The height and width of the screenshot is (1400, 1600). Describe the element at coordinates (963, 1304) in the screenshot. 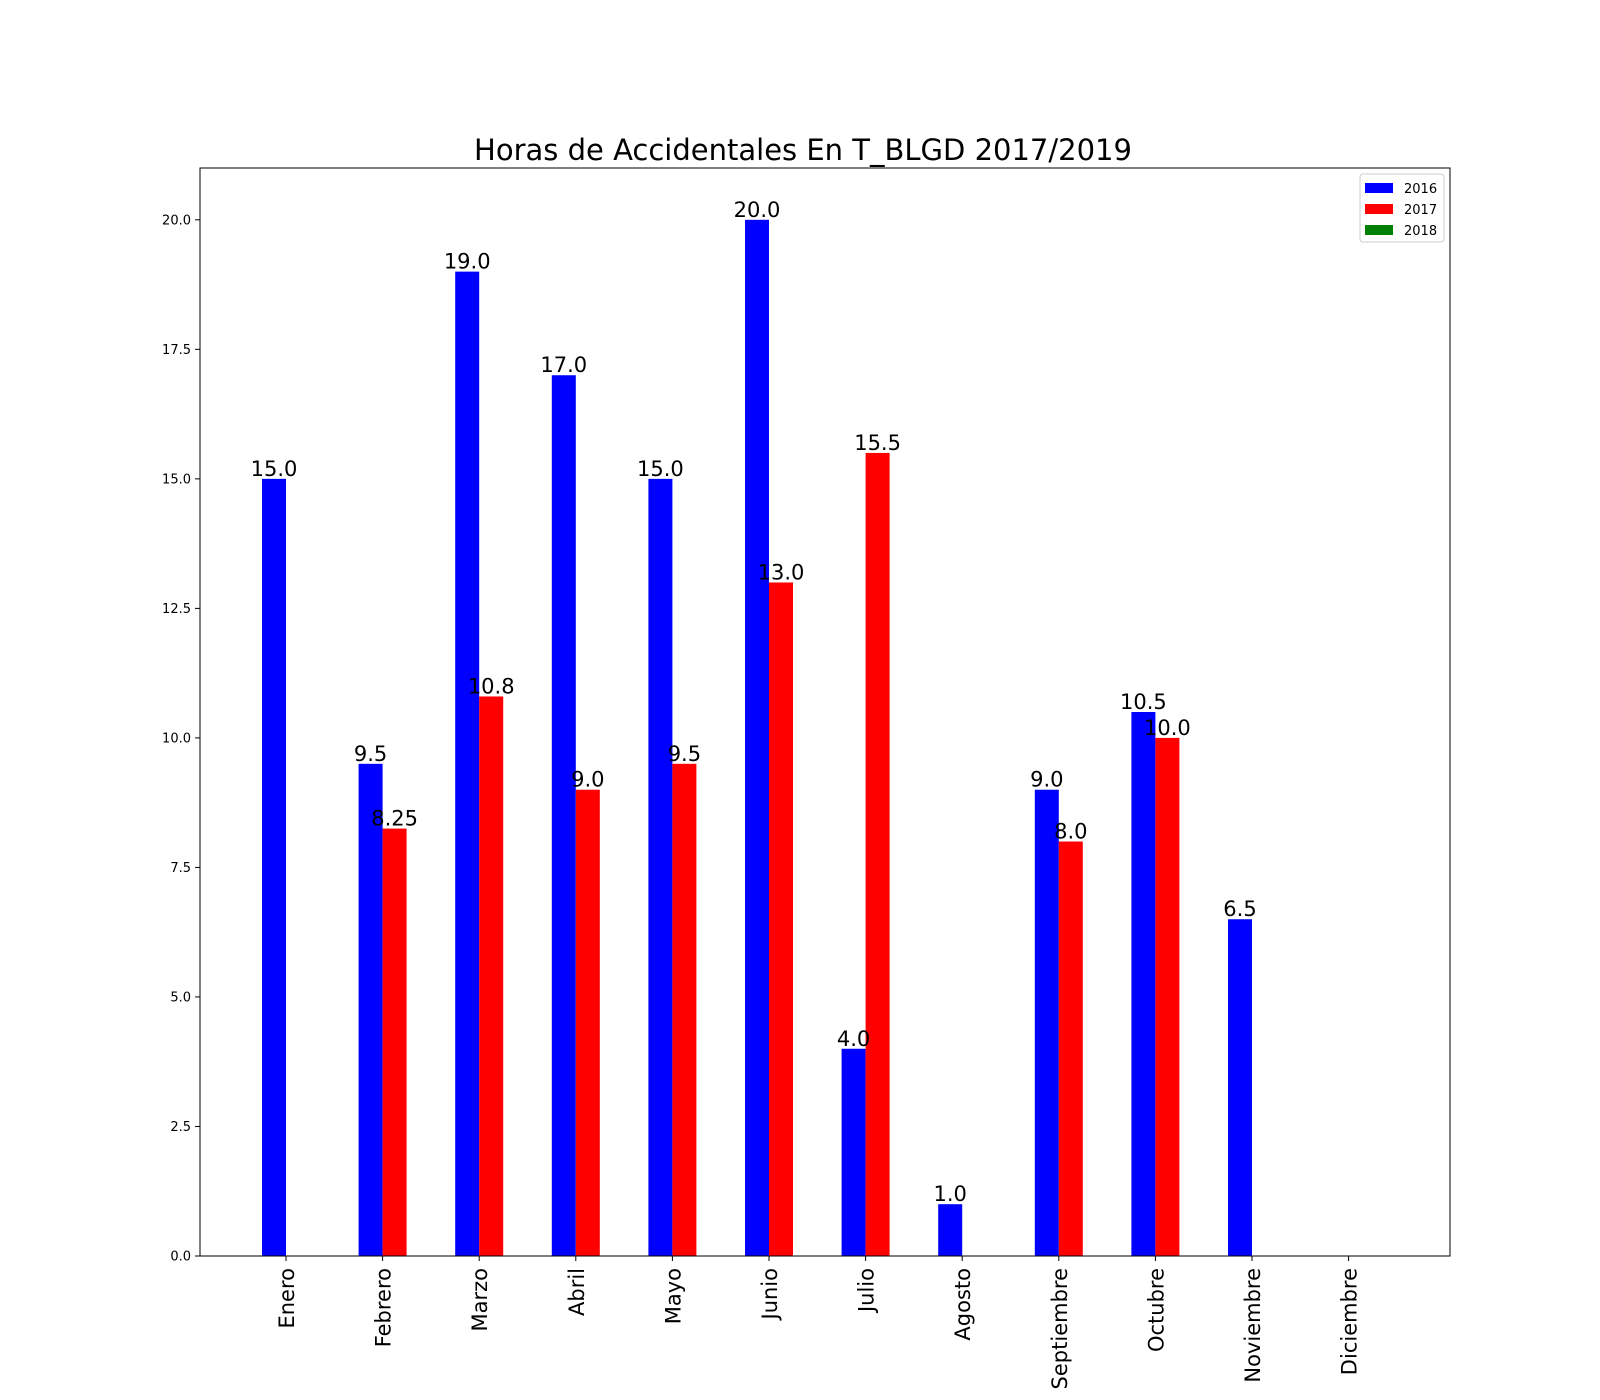

I see `x-tick-label: Agosto` at that location.